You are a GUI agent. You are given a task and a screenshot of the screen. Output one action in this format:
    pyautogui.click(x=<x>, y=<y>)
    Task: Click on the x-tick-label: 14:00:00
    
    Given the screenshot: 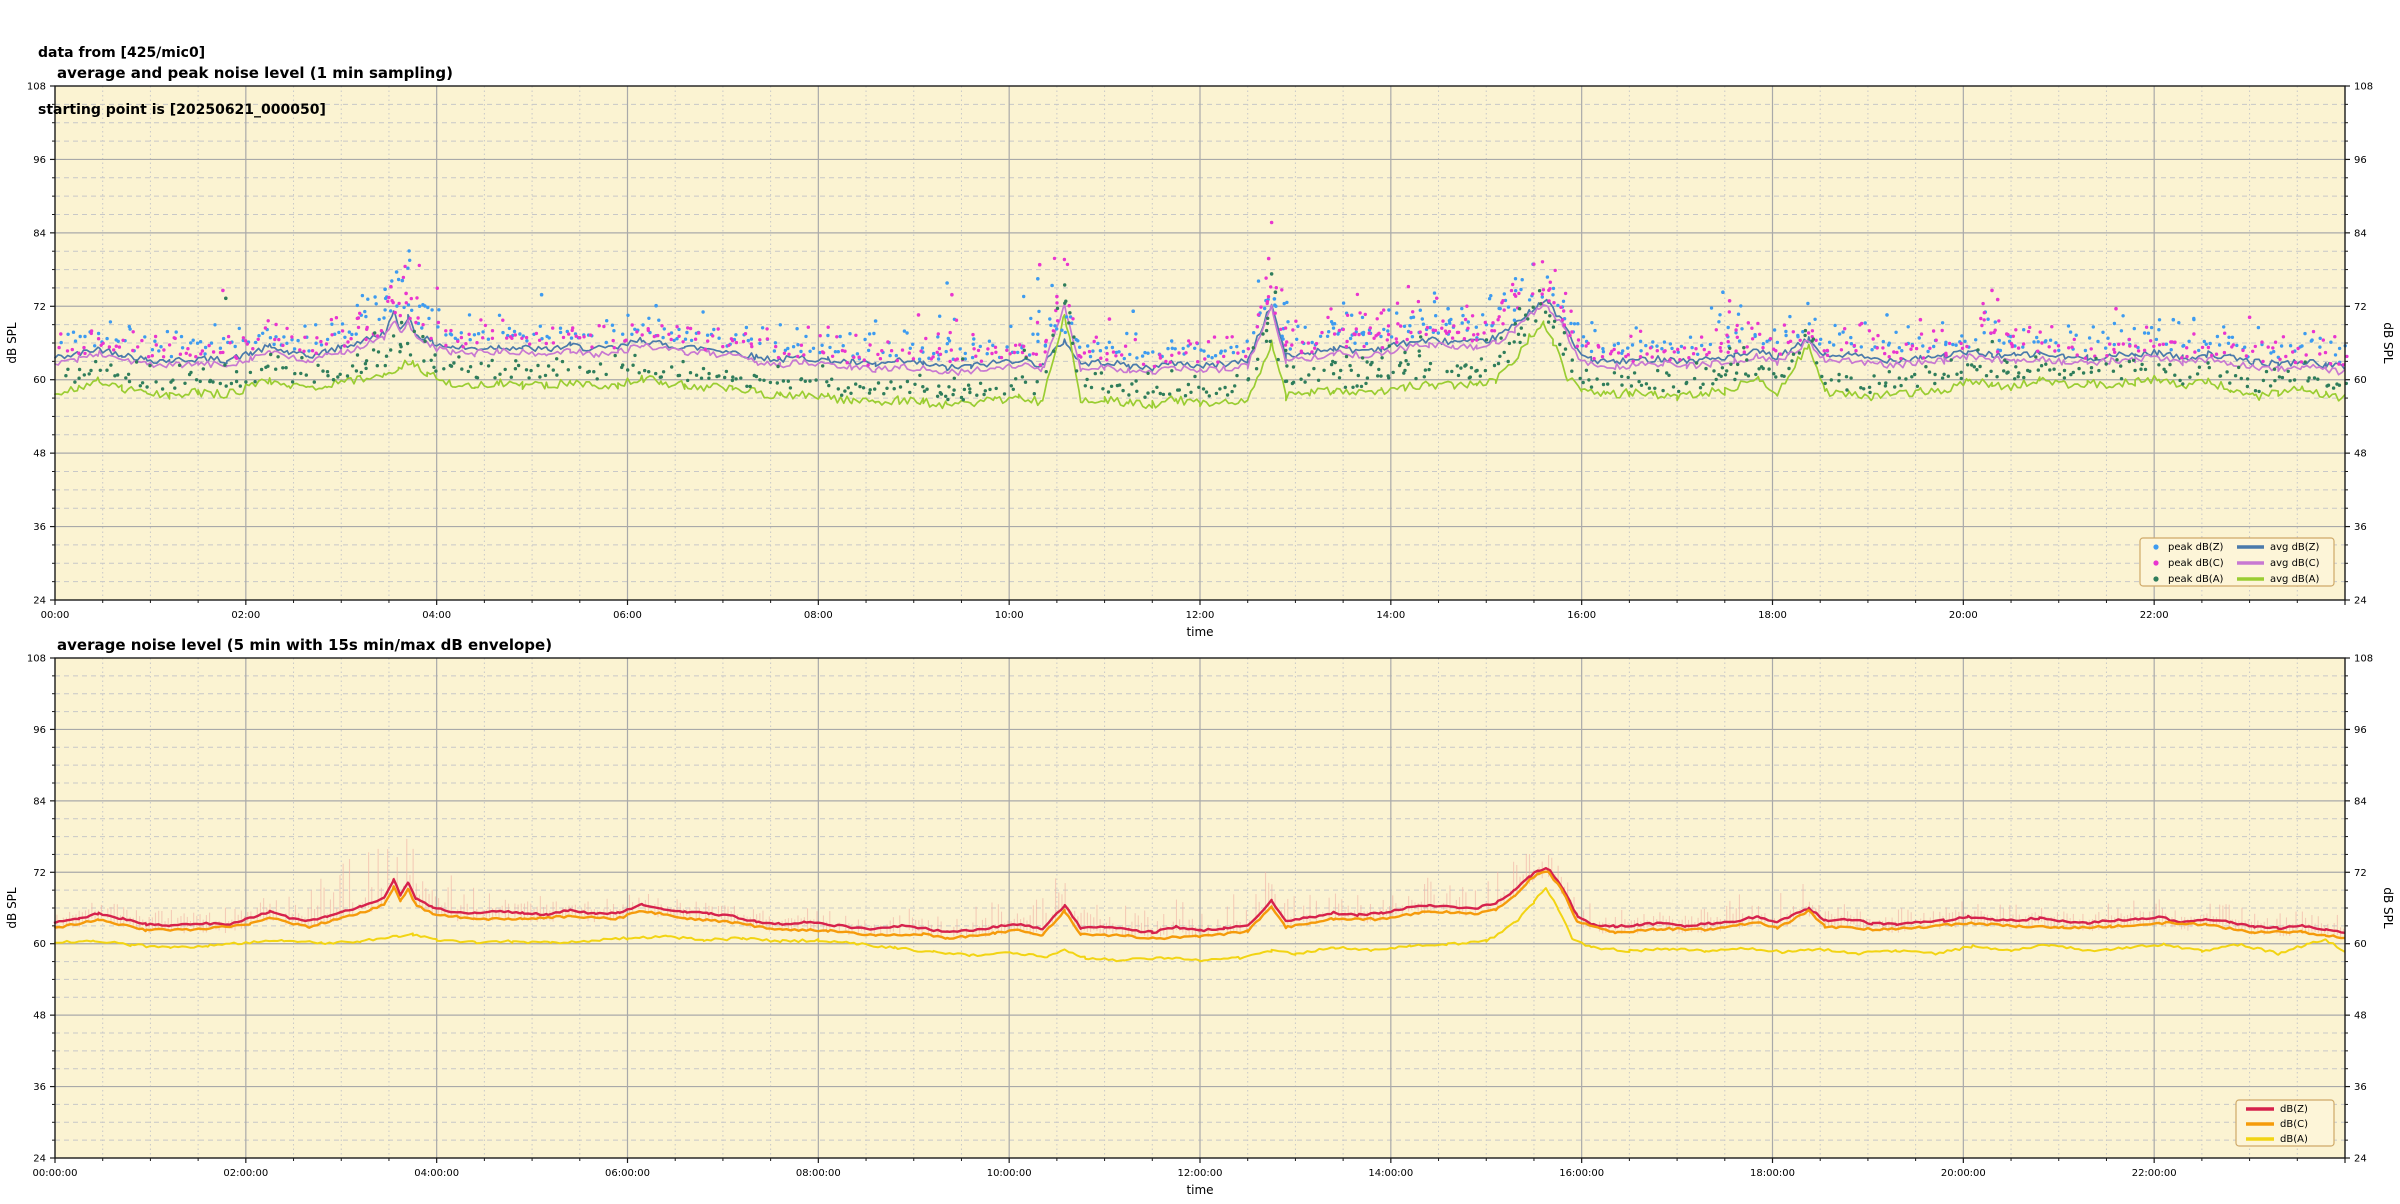 What is the action you would take?
    pyautogui.click(x=1390, y=1173)
    